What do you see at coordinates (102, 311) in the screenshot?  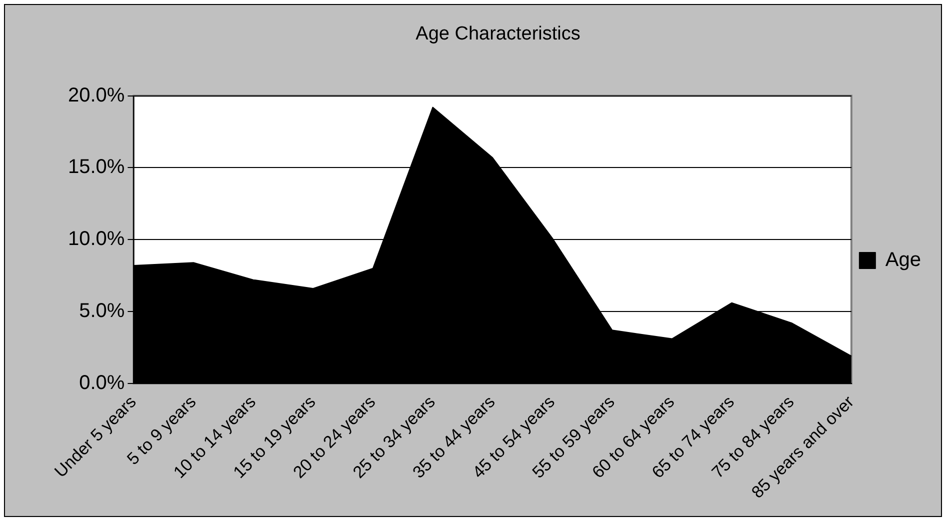 I see `y-tick-label: 5.0%` at bounding box center [102, 311].